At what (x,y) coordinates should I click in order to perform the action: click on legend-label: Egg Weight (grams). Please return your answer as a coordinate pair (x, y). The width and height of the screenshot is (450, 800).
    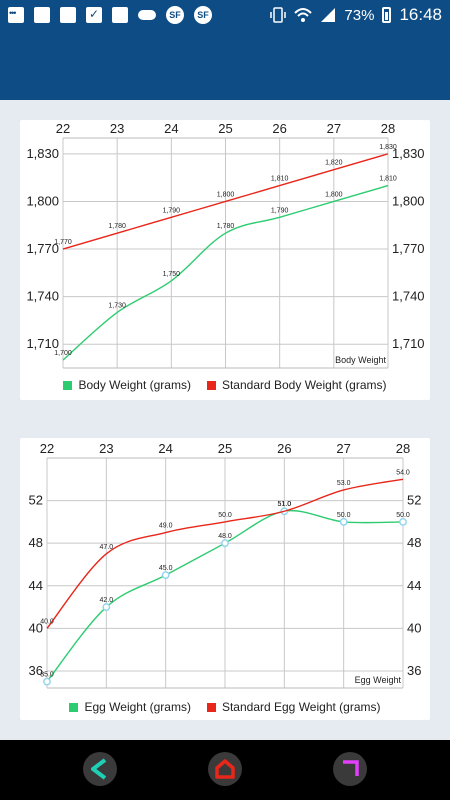
    Looking at the image, I should click on (137, 707).